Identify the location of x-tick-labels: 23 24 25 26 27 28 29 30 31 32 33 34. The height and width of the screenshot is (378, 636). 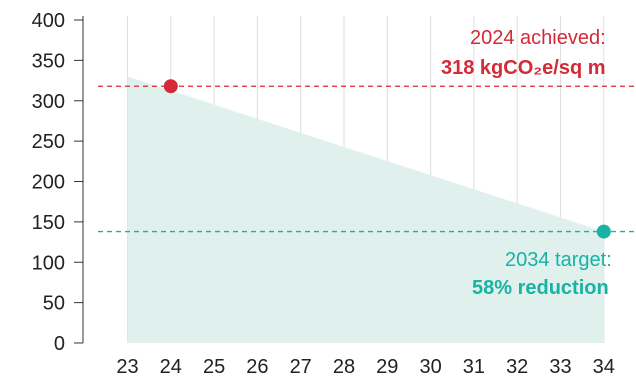
(365, 367).